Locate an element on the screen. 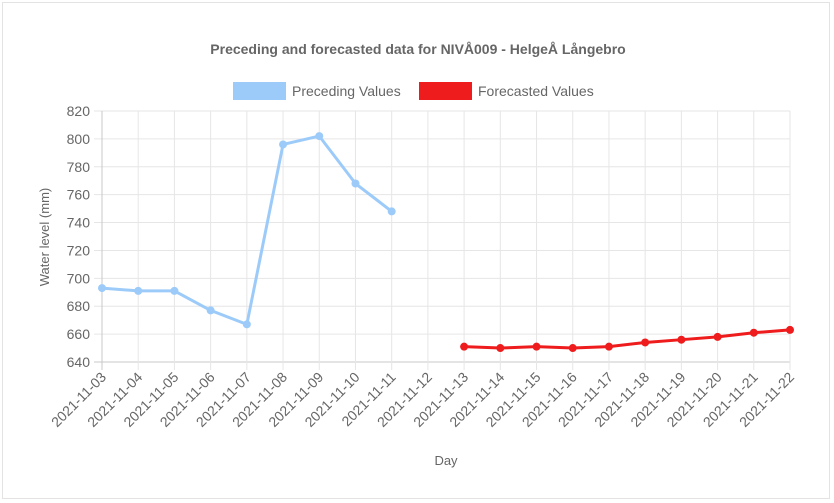 This screenshot has height=503, width=834. legend-item-preceding: Preceding Values is located at coordinates (317, 91).